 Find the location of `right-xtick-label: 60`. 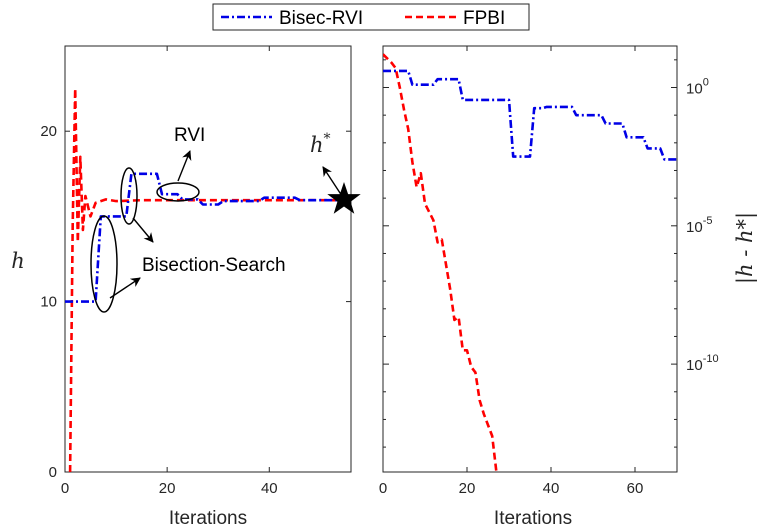

right-xtick-label: 60 is located at coordinates (635, 488).